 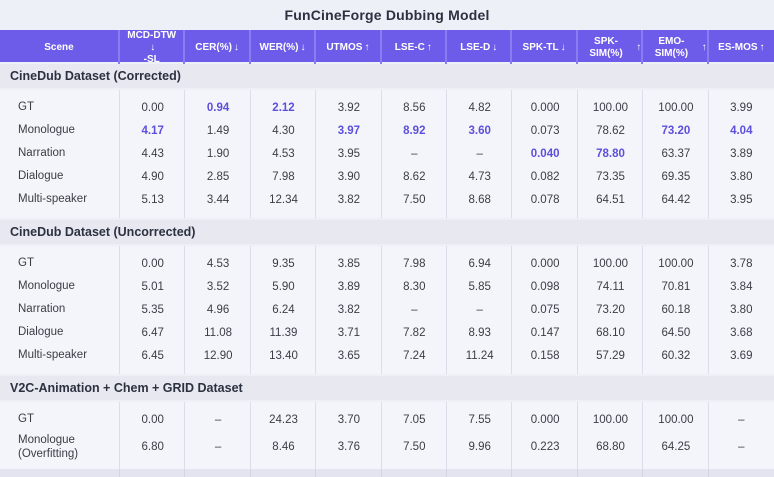 What do you see at coordinates (46, 286) in the screenshot?
I see `scene-label: Monologue` at bounding box center [46, 286].